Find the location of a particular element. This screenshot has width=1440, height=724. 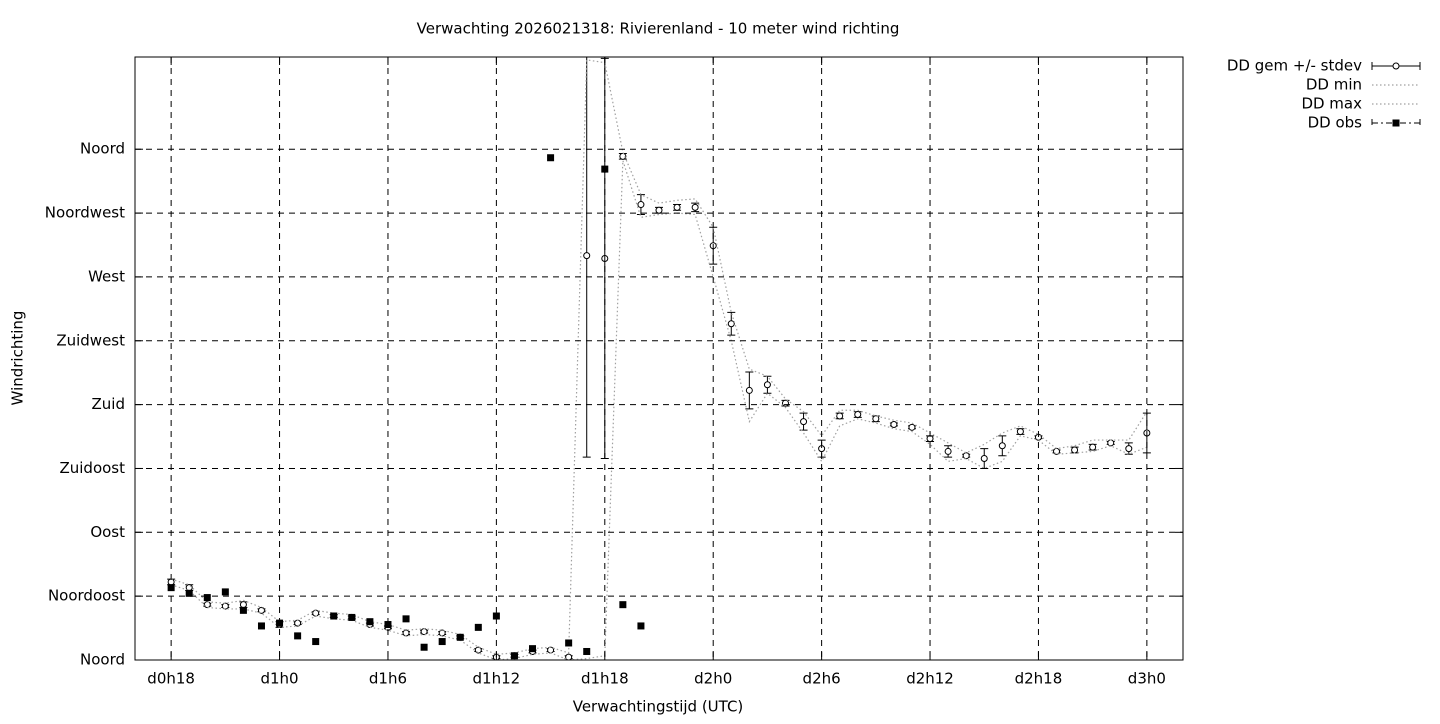

y-tick-label: Zuidoost is located at coordinates (92, 468).